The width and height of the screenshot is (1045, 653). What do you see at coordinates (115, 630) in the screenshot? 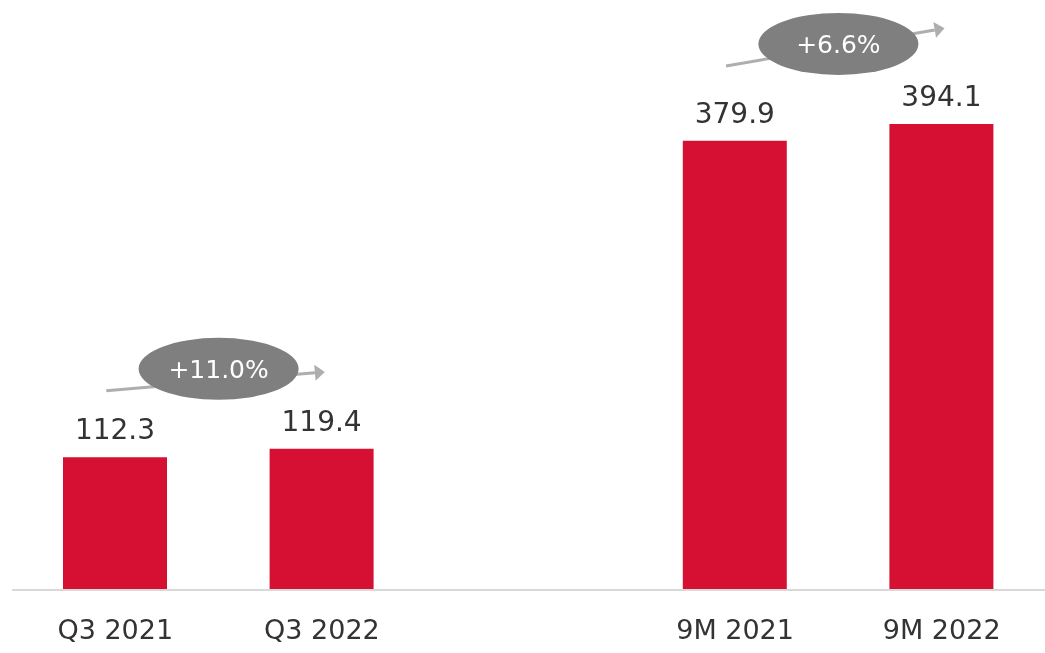
I see `x-tick-label: Q3 2021` at bounding box center [115, 630].